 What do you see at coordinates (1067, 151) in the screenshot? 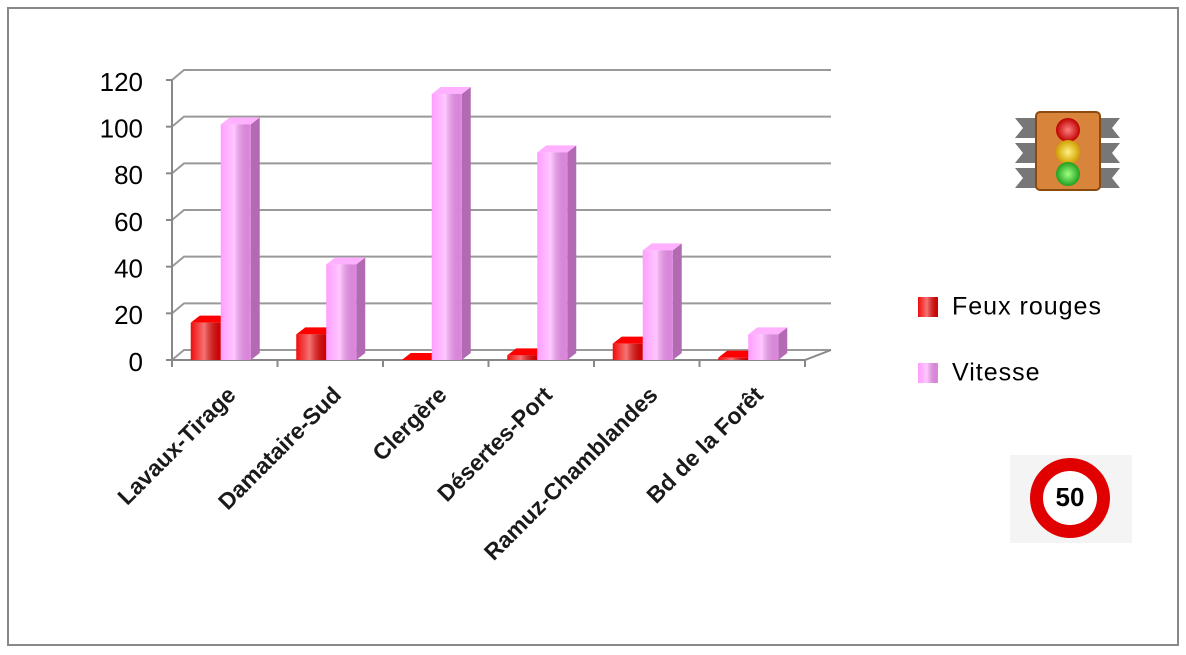
I see `traffic-light-icon` at bounding box center [1067, 151].